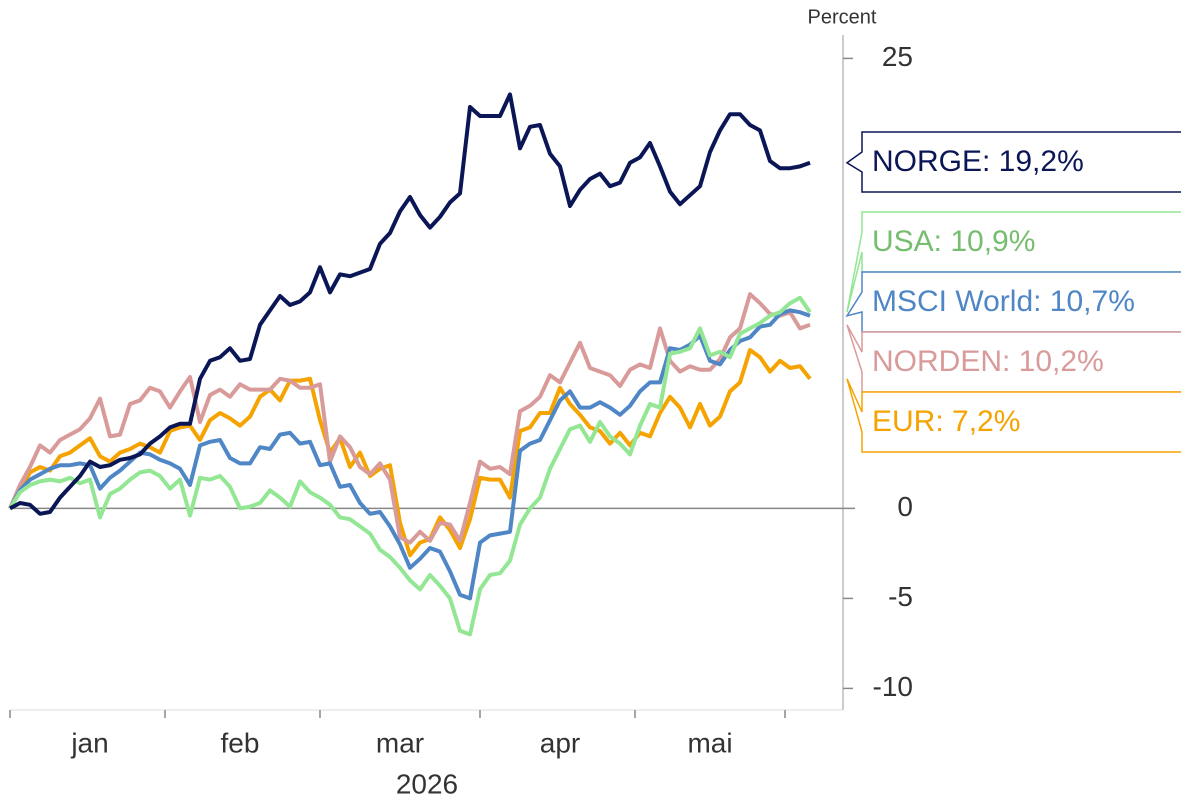 The height and width of the screenshot is (802, 1181). I want to click on y-tick-label: -10, so click(893, 686).